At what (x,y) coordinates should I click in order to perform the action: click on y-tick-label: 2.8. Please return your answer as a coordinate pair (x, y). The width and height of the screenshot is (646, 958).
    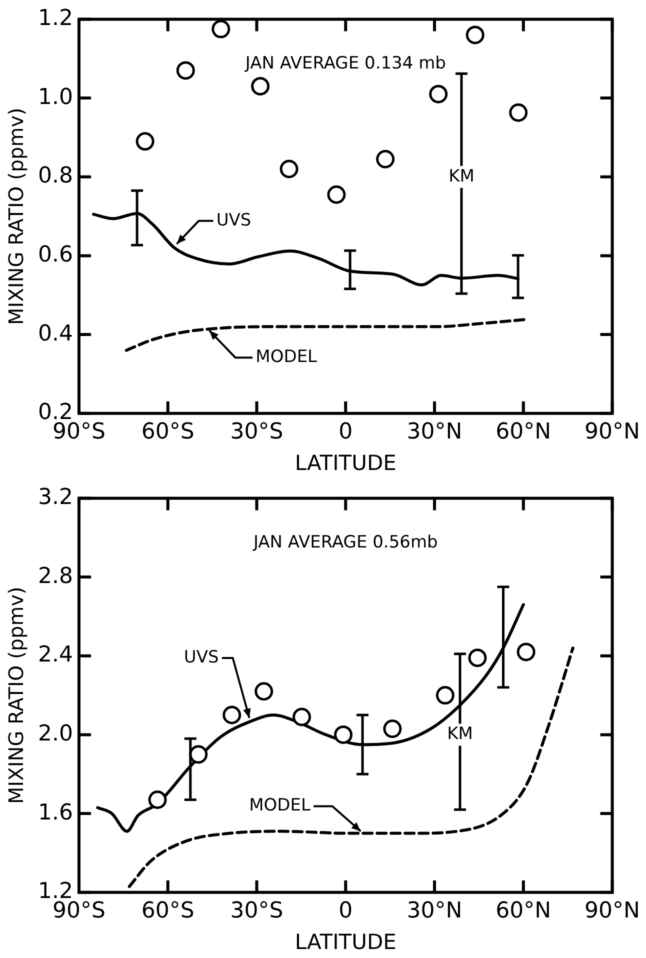
    Looking at the image, I should click on (55, 576).